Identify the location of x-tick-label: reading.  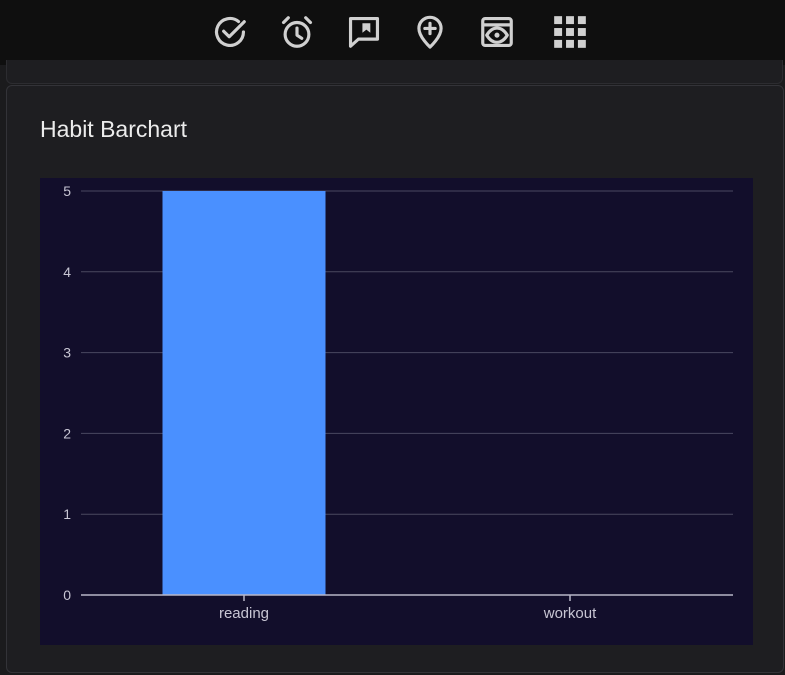
(244, 613).